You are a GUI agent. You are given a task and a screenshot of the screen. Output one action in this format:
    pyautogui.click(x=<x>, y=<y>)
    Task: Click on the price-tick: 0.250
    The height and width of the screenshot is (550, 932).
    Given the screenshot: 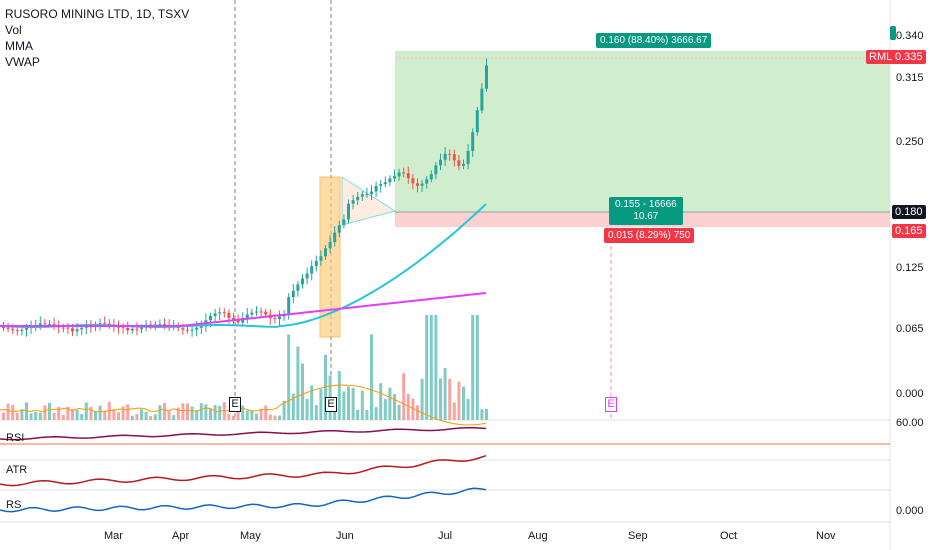 What is the action you would take?
    pyautogui.click(x=910, y=142)
    